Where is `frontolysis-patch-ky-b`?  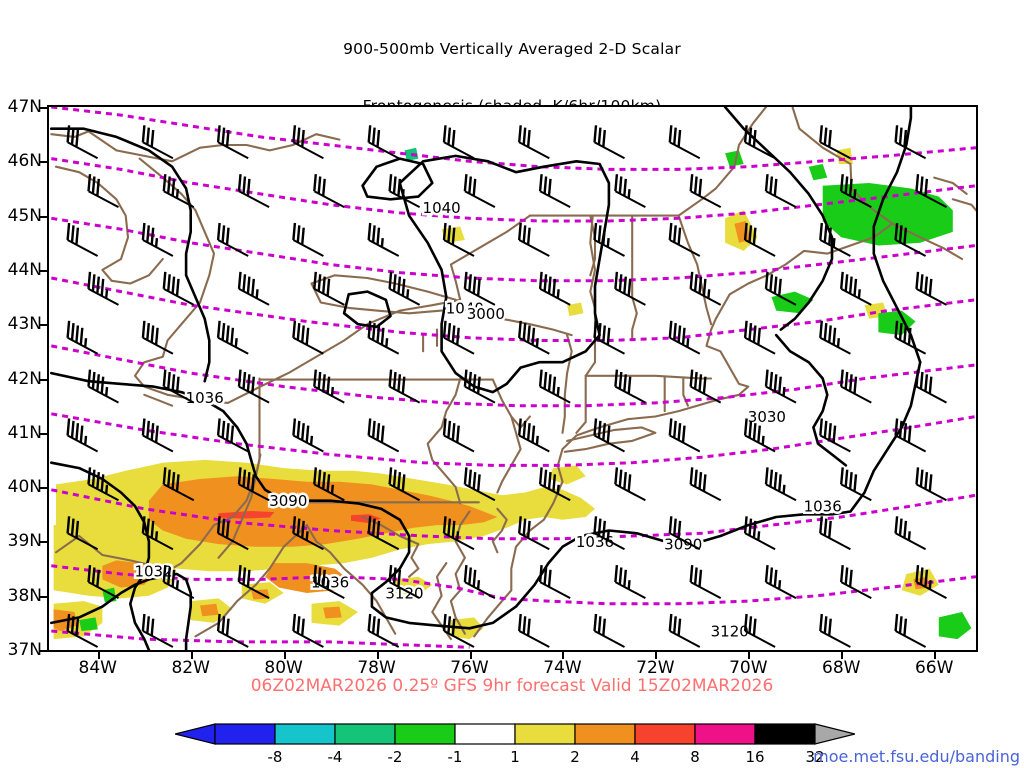
frontolysis-patch-ky-b is located at coordinates (88, 624).